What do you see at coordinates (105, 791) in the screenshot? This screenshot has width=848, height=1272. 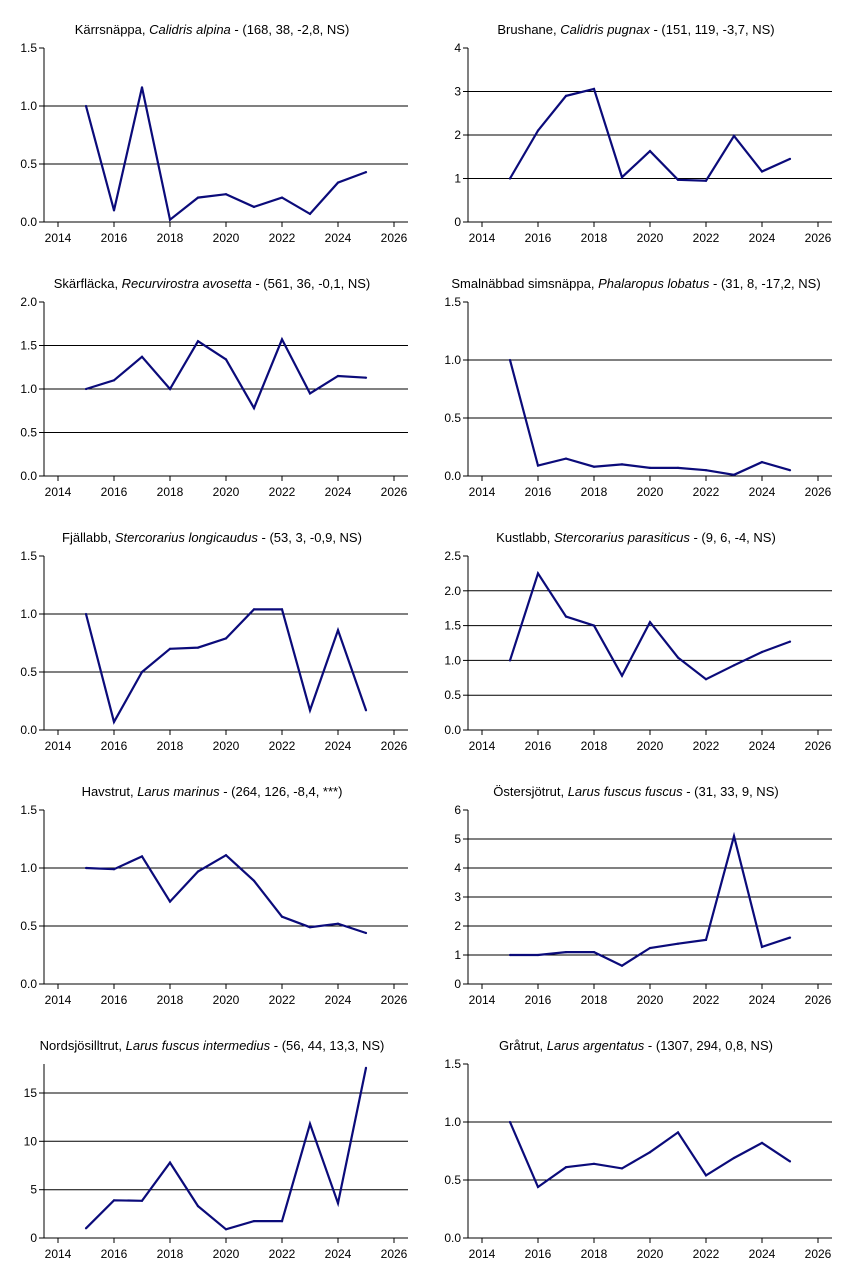 I see `species-name: Havstrut` at bounding box center [105, 791].